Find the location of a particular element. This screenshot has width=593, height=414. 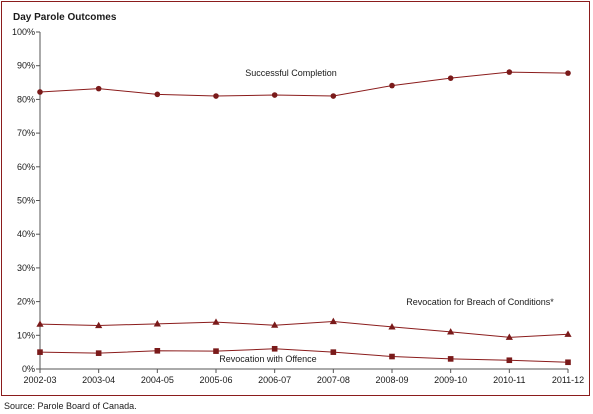

series-label-revocation-offence: Revocation with Offence is located at coordinates (267, 359).